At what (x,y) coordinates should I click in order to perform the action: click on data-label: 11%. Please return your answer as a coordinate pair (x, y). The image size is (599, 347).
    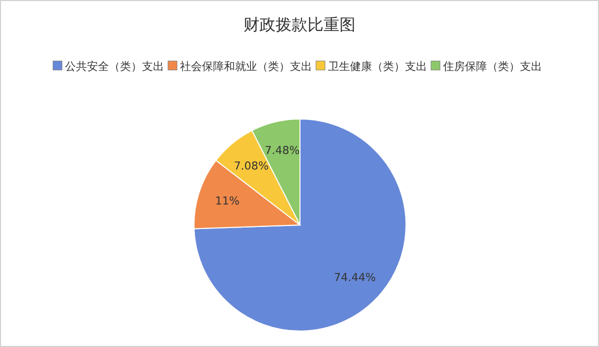
    Looking at the image, I should click on (227, 201).